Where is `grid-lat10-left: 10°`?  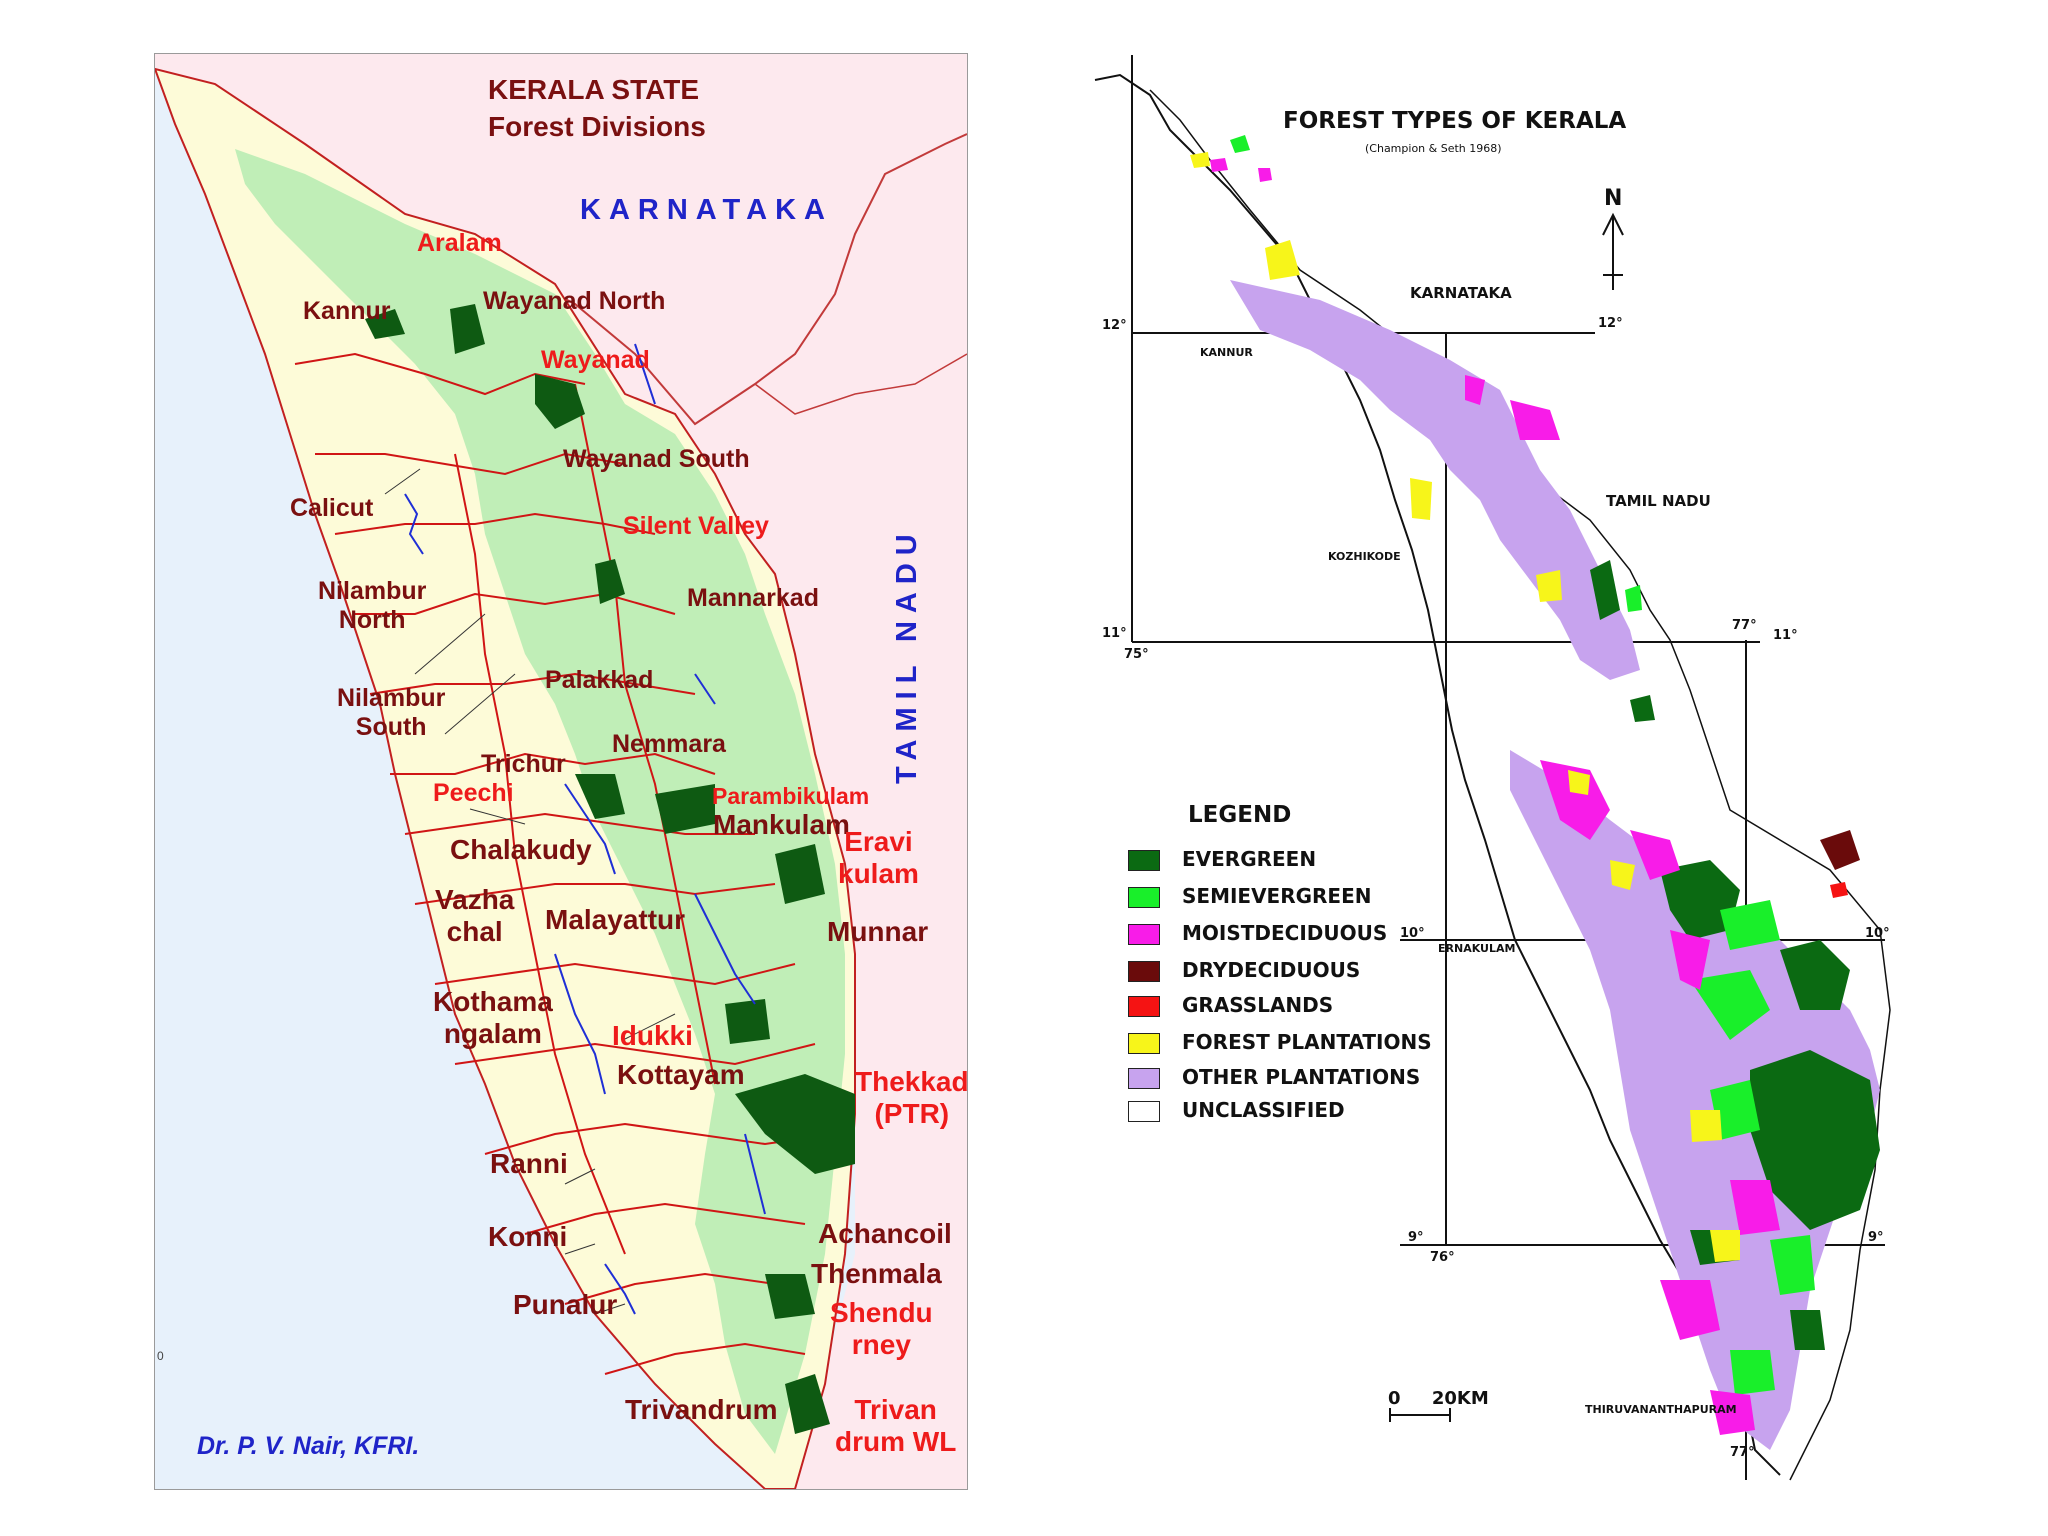 grid-lat10-left: 10° is located at coordinates (1412, 933).